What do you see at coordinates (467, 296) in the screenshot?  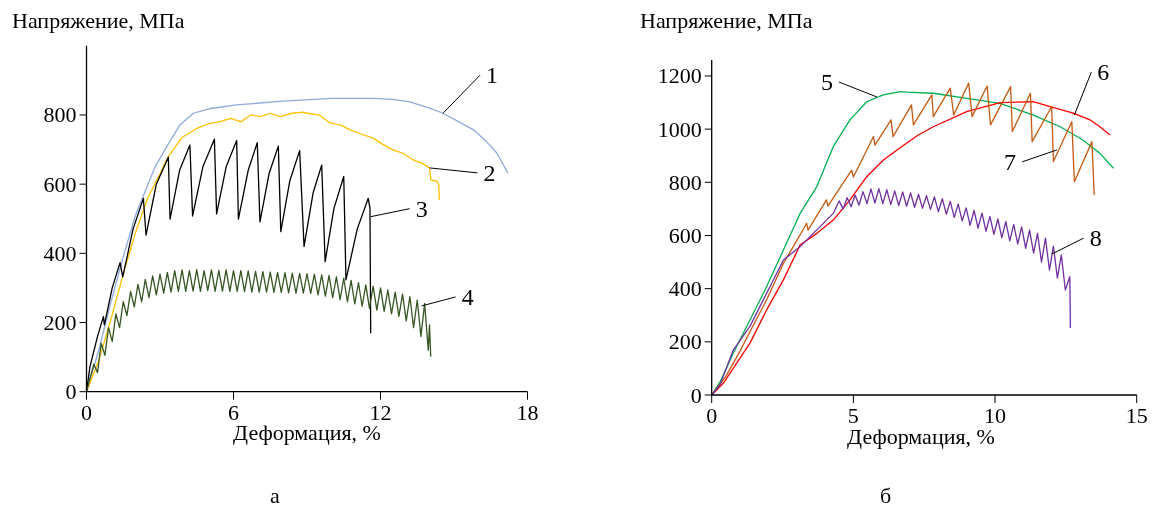 I see `annotation: 4` at bounding box center [467, 296].